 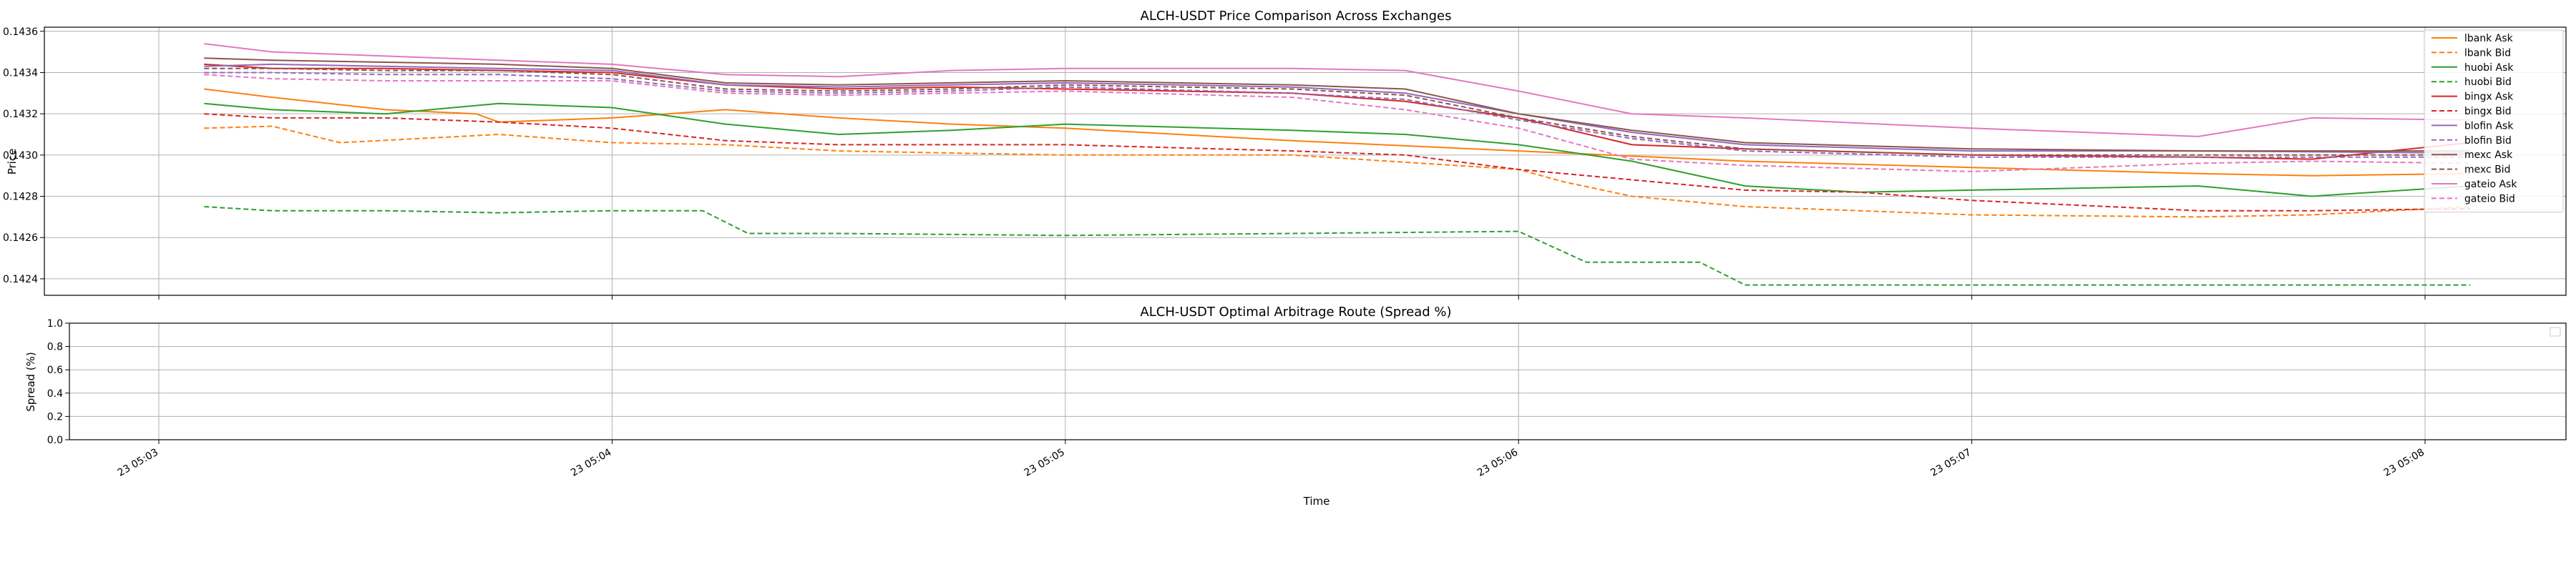 What do you see at coordinates (591, 463) in the screenshot?
I see `x-tick-label: 23 05:04` at bounding box center [591, 463].